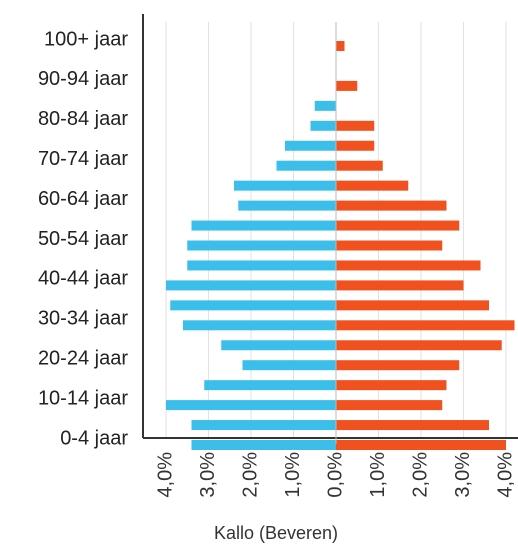 The width and height of the screenshot is (518, 547). What do you see at coordinates (208, 475) in the screenshot?
I see `x-tick-label-1: 3,0%` at bounding box center [208, 475].